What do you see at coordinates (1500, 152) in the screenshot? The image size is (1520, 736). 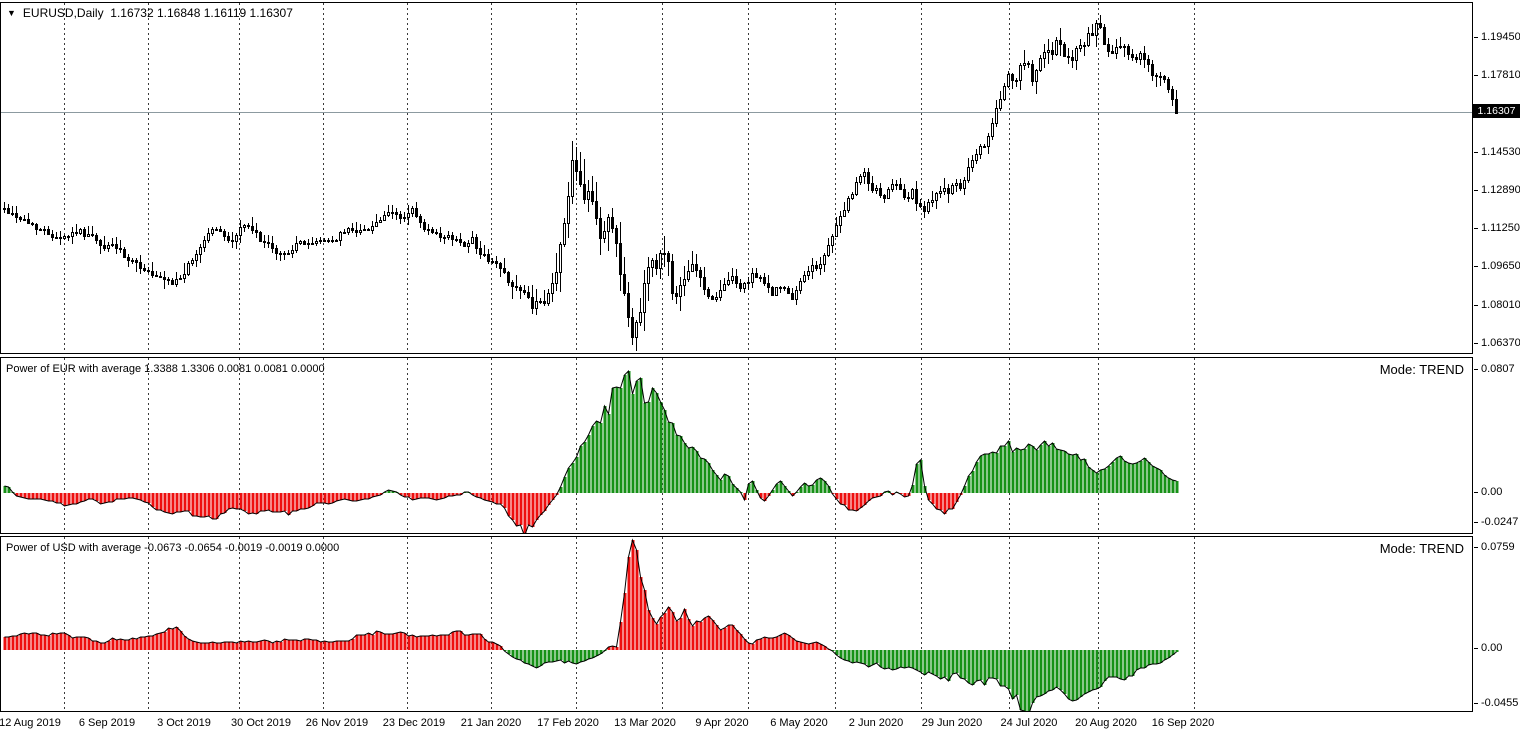 I see `axis-tick-label: 1.14530` at bounding box center [1500, 152].